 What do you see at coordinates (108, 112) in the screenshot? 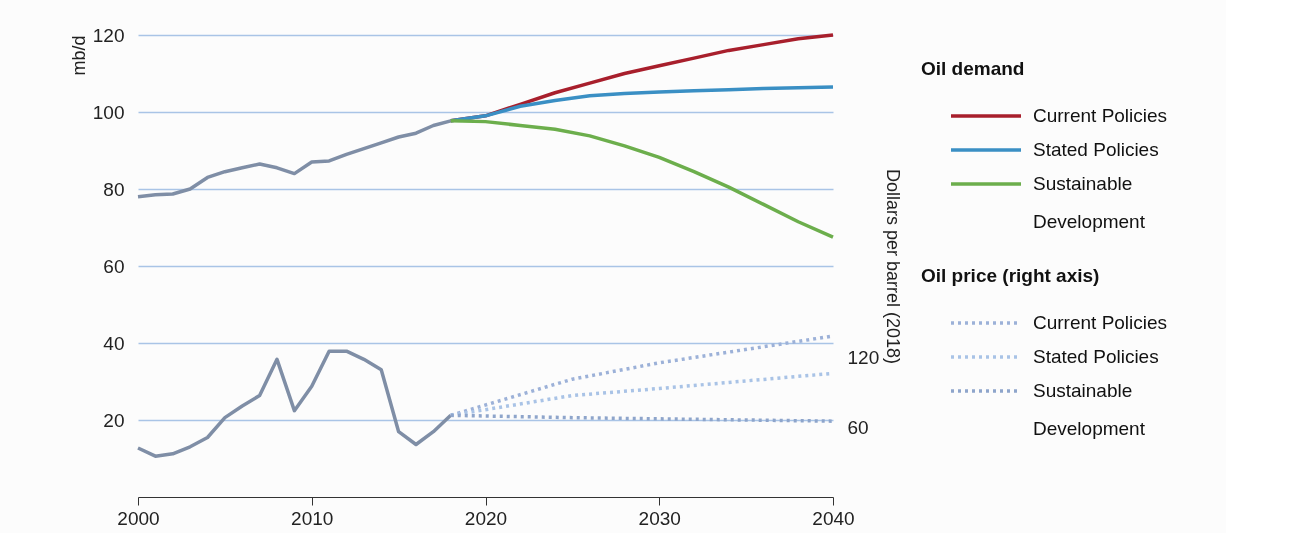
I see `y-tick-label: 100` at bounding box center [108, 112].